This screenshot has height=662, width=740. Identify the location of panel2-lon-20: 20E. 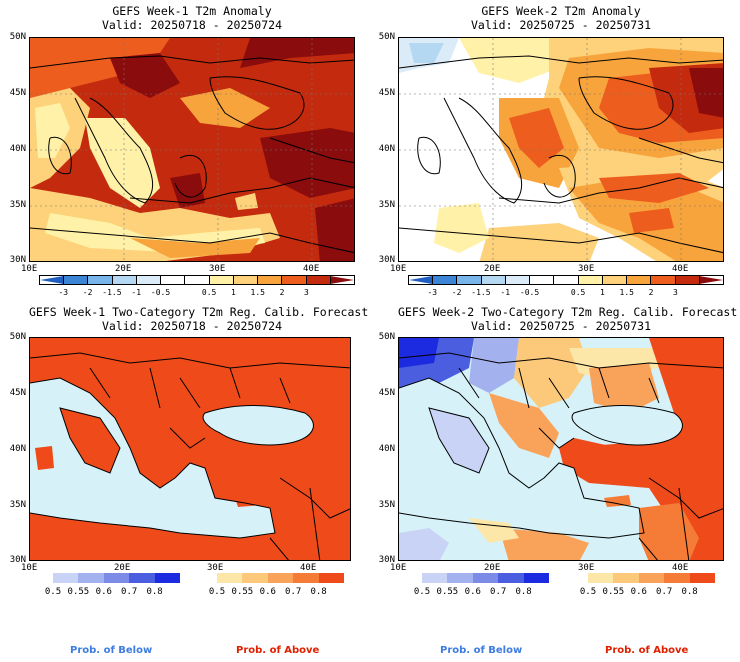
(492, 269).